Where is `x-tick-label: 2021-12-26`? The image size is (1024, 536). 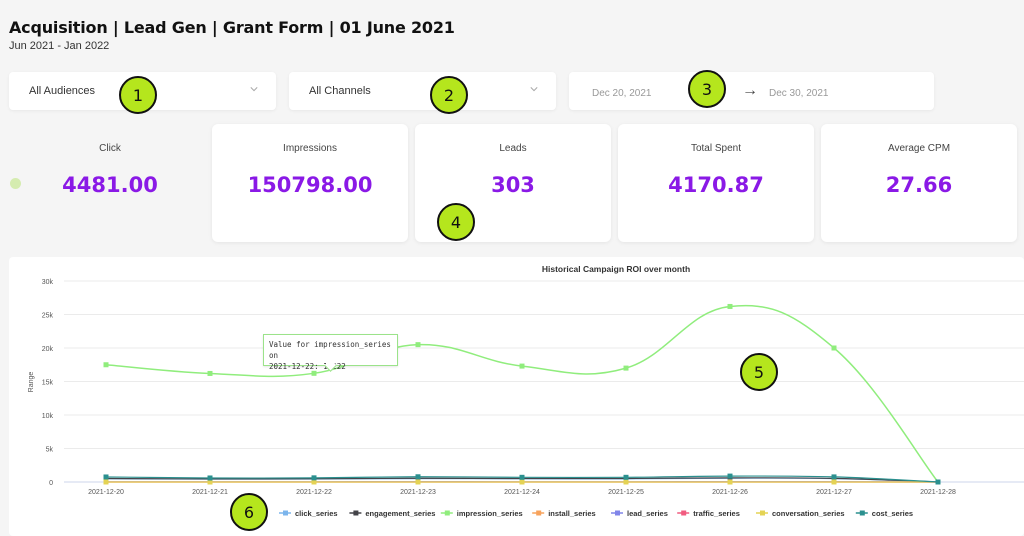 x-tick-label: 2021-12-26 is located at coordinates (730, 492).